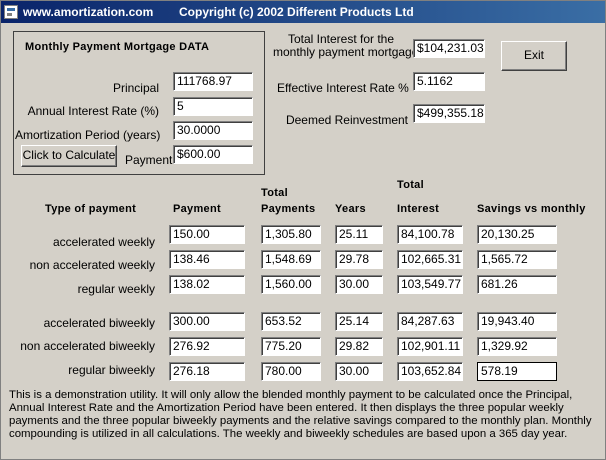 The image size is (606, 460). What do you see at coordinates (430, 234) in the screenshot?
I see `row-interest-field: 84,100.78` at bounding box center [430, 234].